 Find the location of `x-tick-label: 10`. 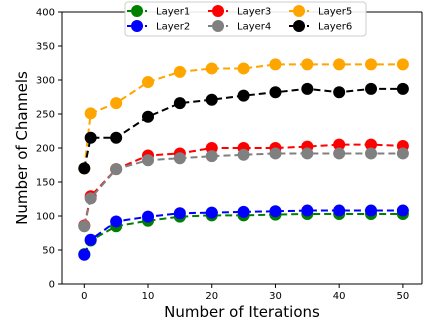

x-tick-label: 10 is located at coordinates (148, 296).